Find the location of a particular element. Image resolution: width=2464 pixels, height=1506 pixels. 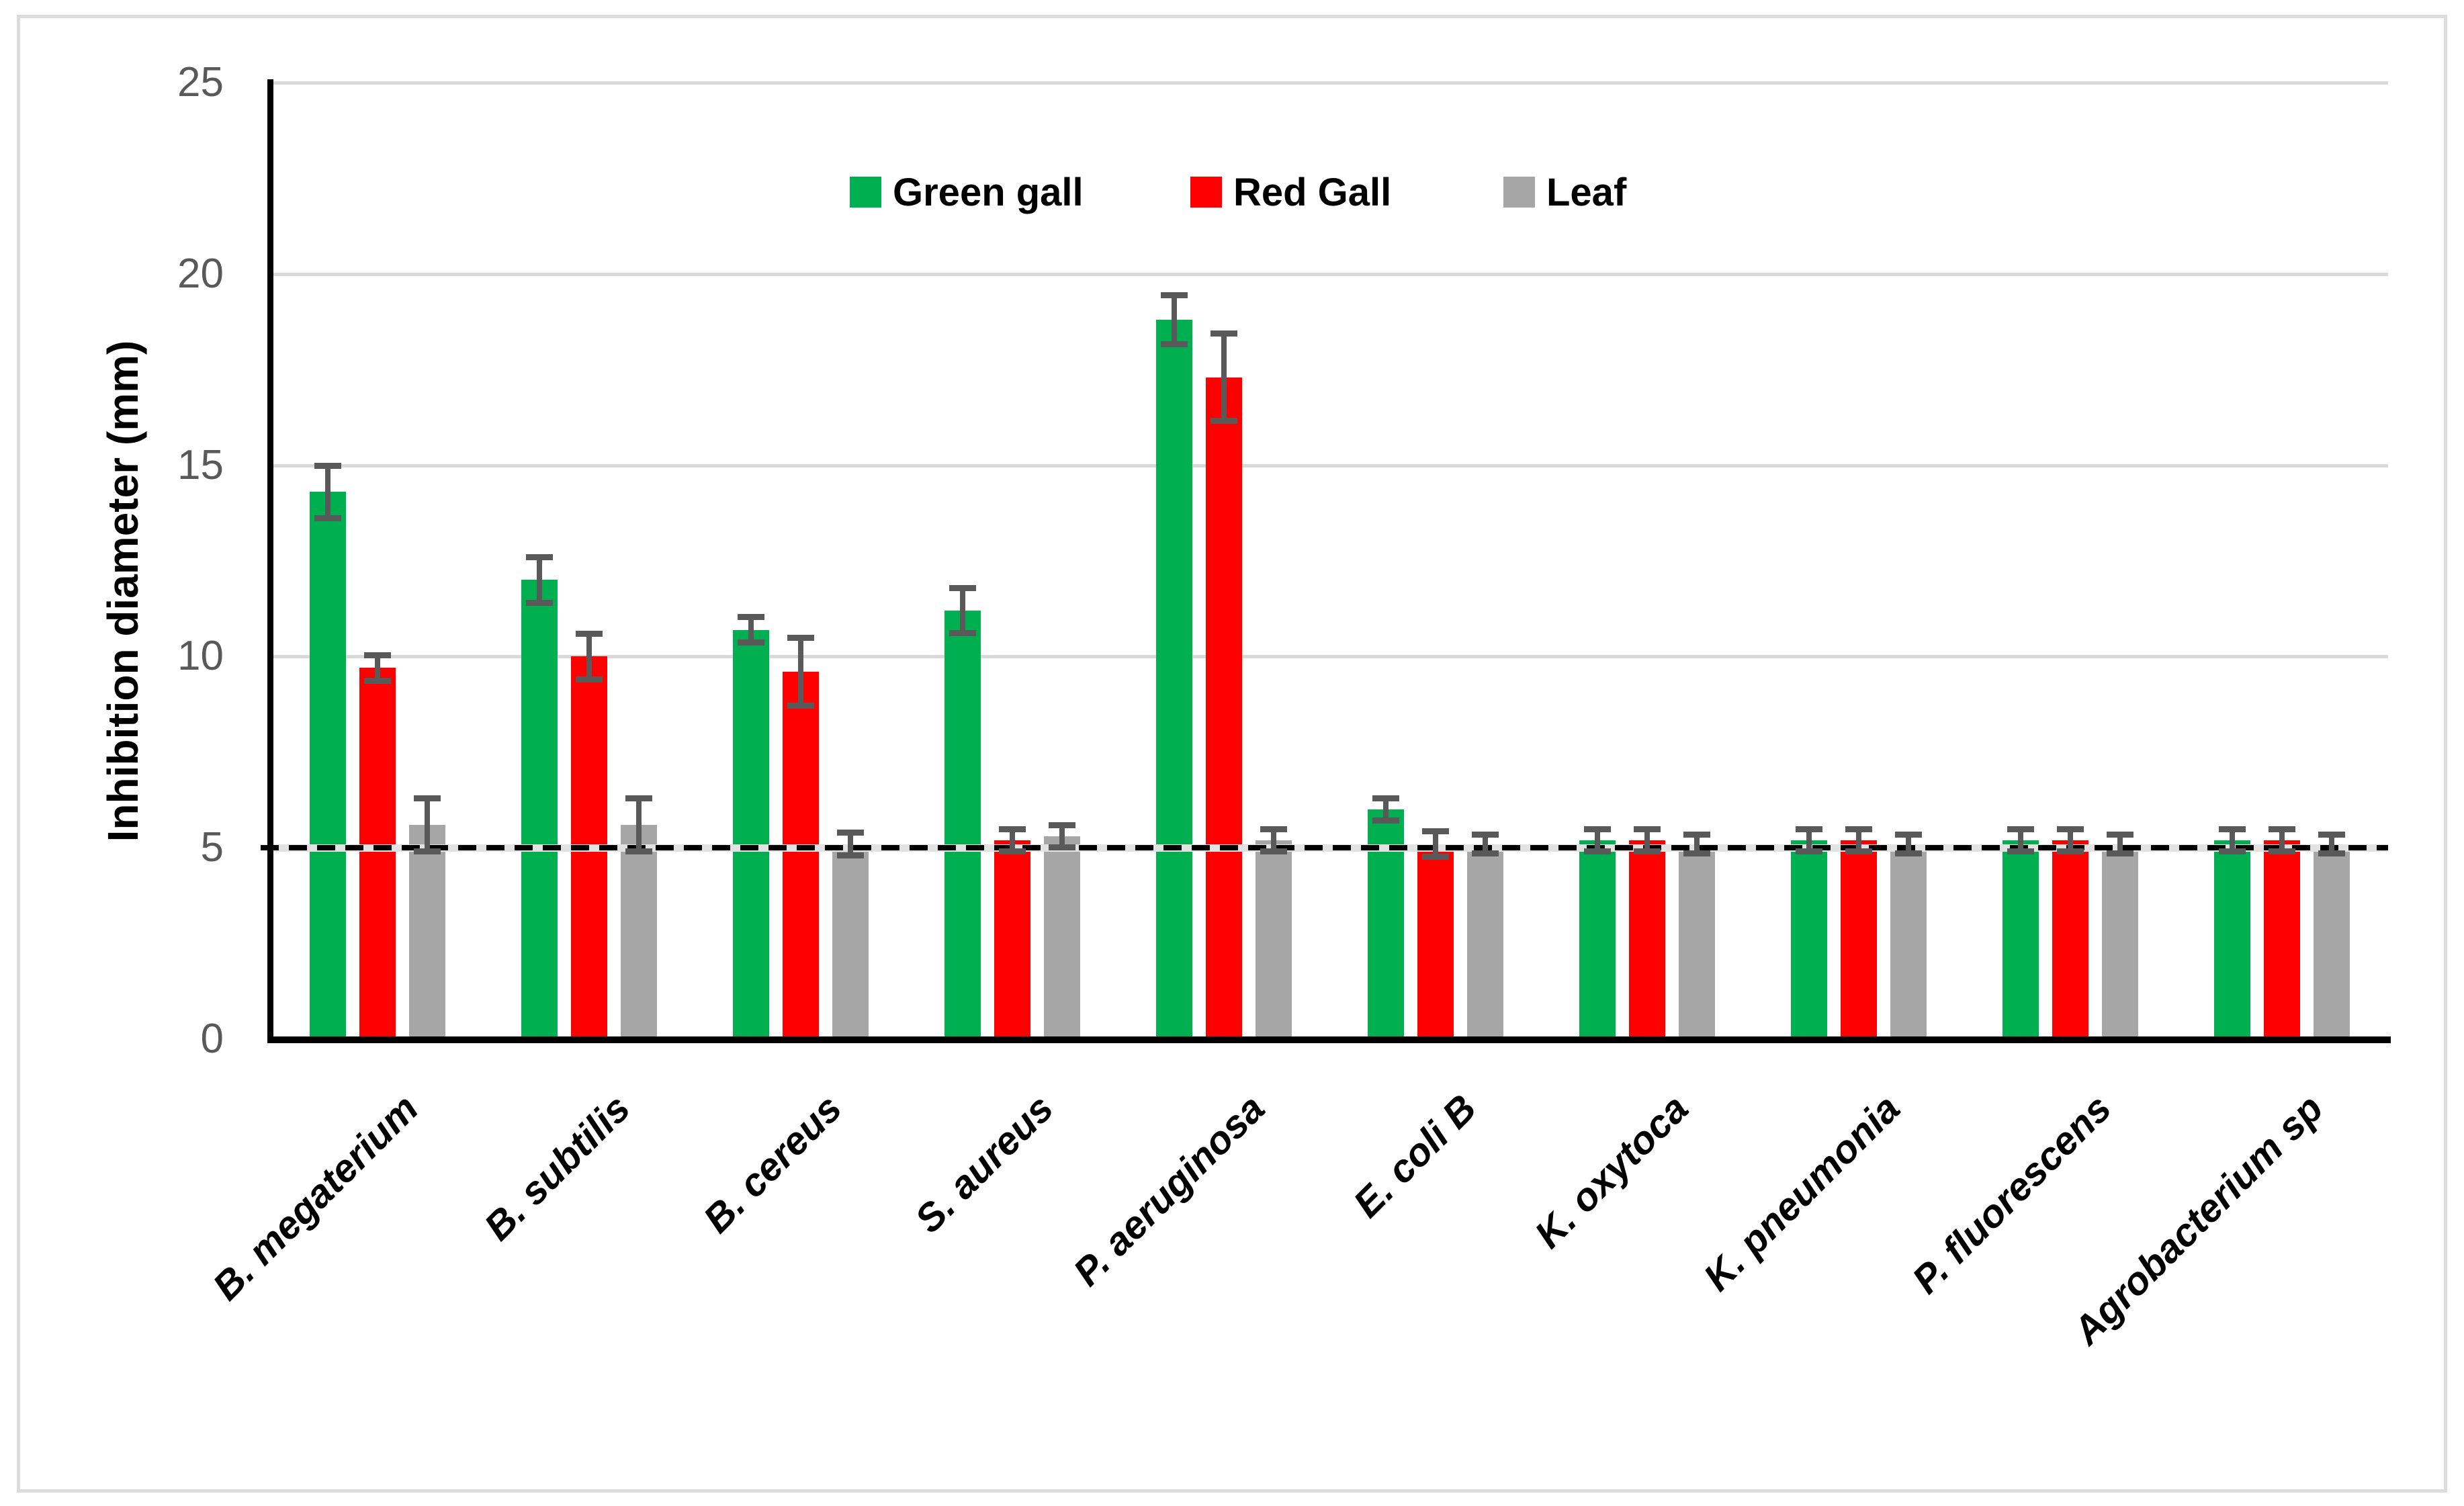

legend-item-leaf: Leaf is located at coordinates (1564, 193).